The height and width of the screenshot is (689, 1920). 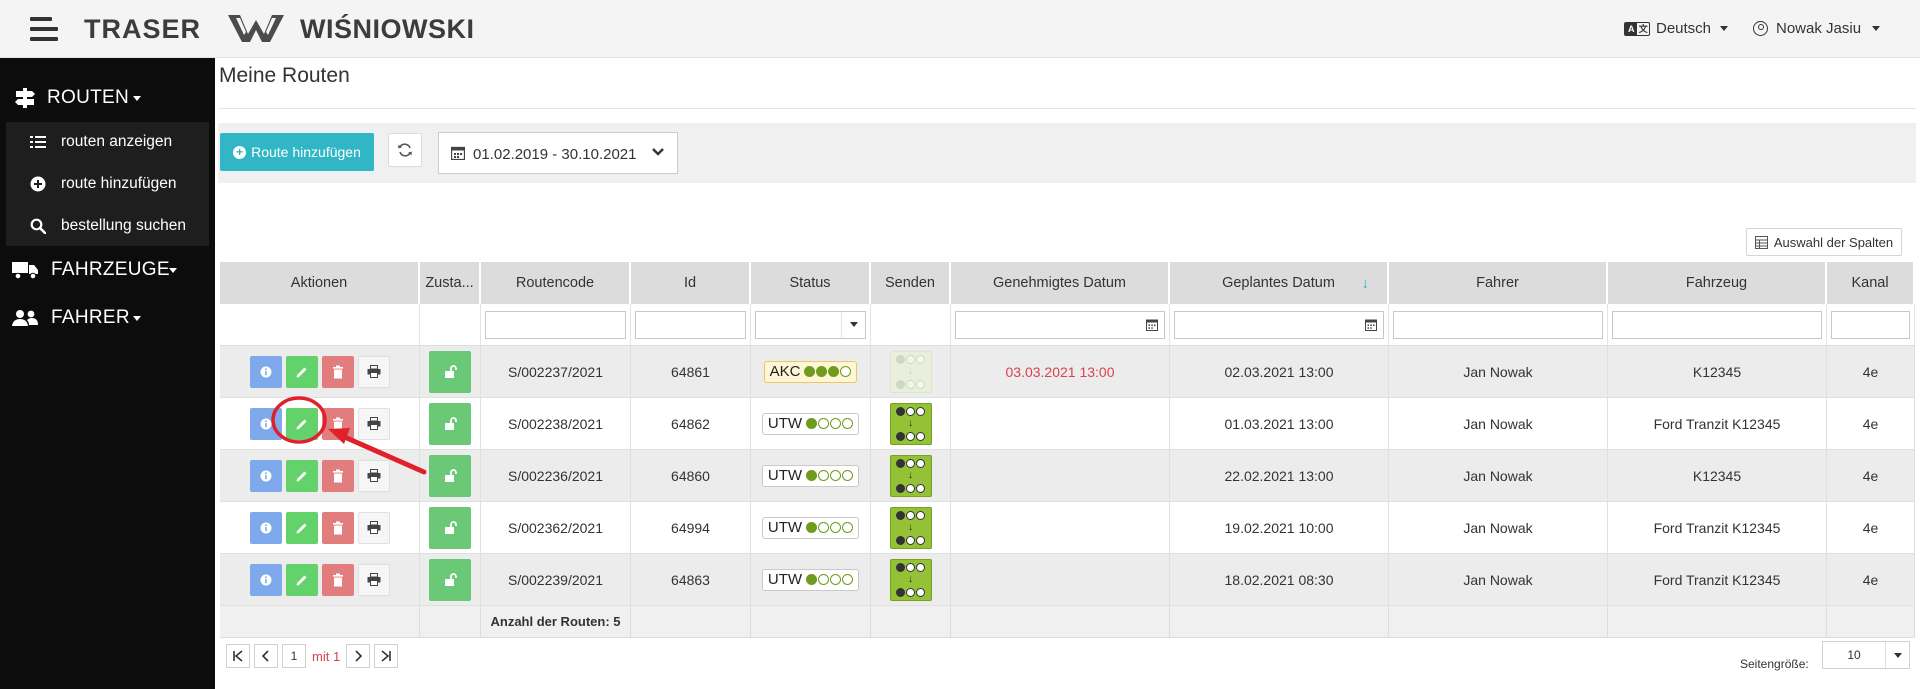 What do you see at coordinates (1717, 579) in the screenshot?
I see `vehicle-name: Ford Tranzit K12345` at bounding box center [1717, 579].